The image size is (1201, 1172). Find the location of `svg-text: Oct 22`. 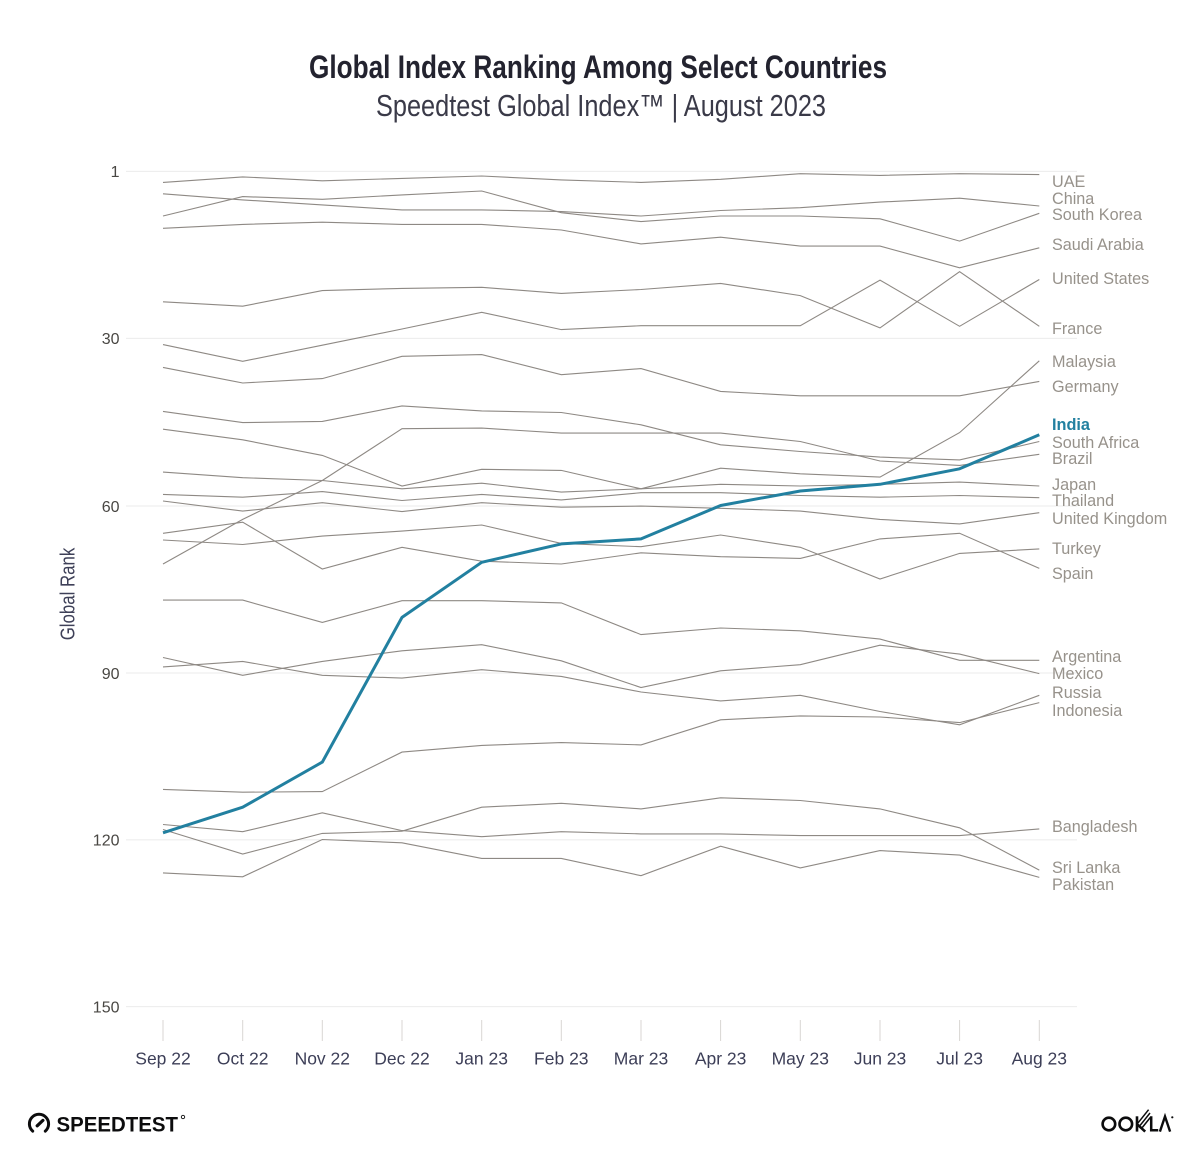

svg-text: Oct 22 is located at coordinates (243, 1059).